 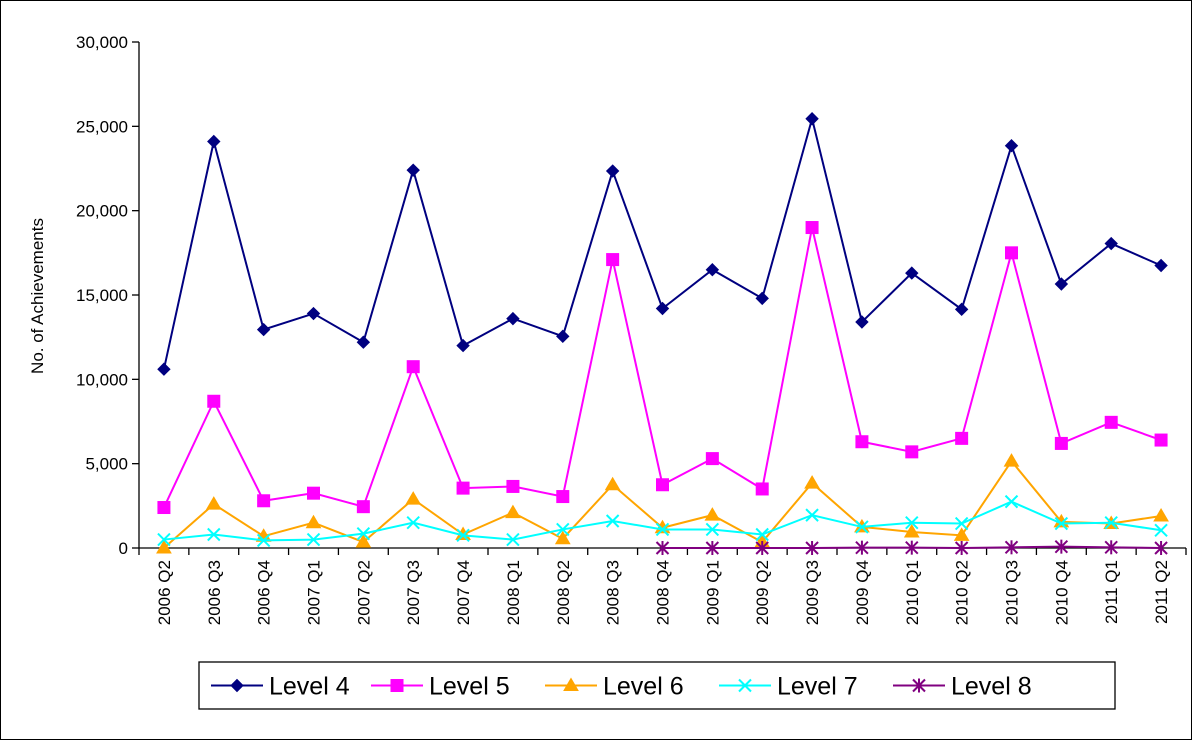 I want to click on x-tick-label: 2009 Q1, so click(x=712, y=592).